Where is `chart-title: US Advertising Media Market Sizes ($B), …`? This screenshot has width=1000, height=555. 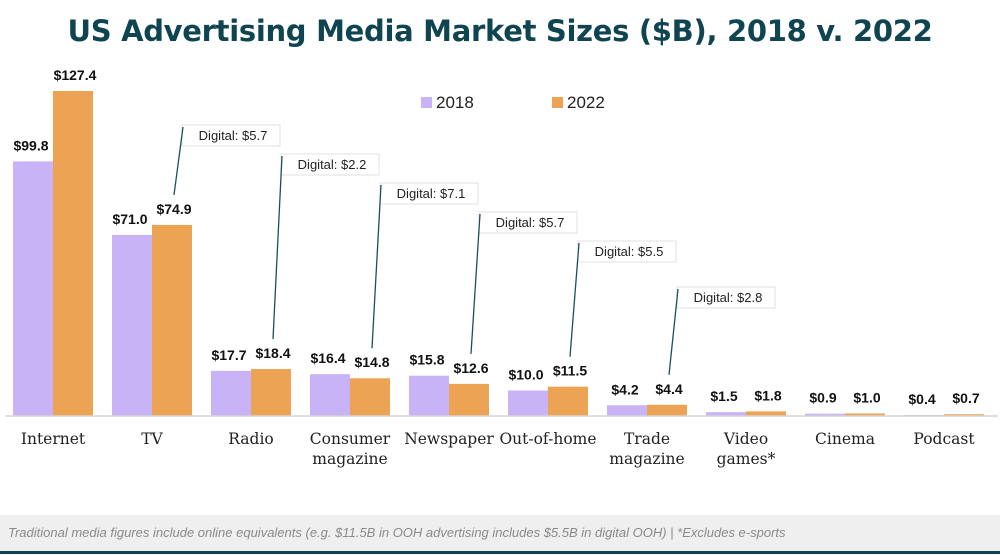 chart-title: US Advertising Media Market Sizes ($B), … is located at coordinates (500, 31).